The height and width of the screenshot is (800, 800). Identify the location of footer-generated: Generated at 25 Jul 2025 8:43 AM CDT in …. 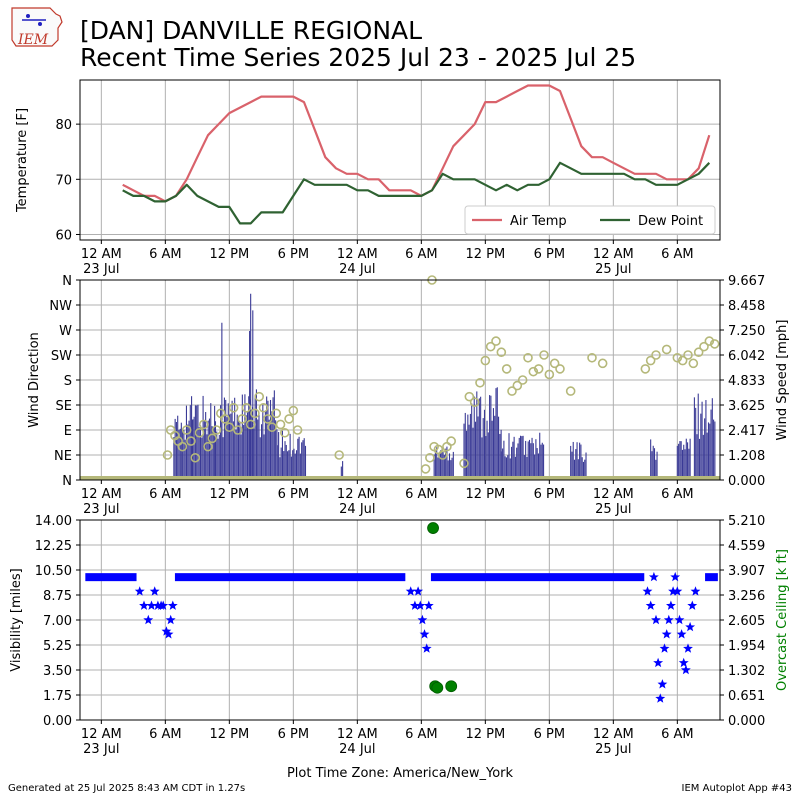
(127, 788).